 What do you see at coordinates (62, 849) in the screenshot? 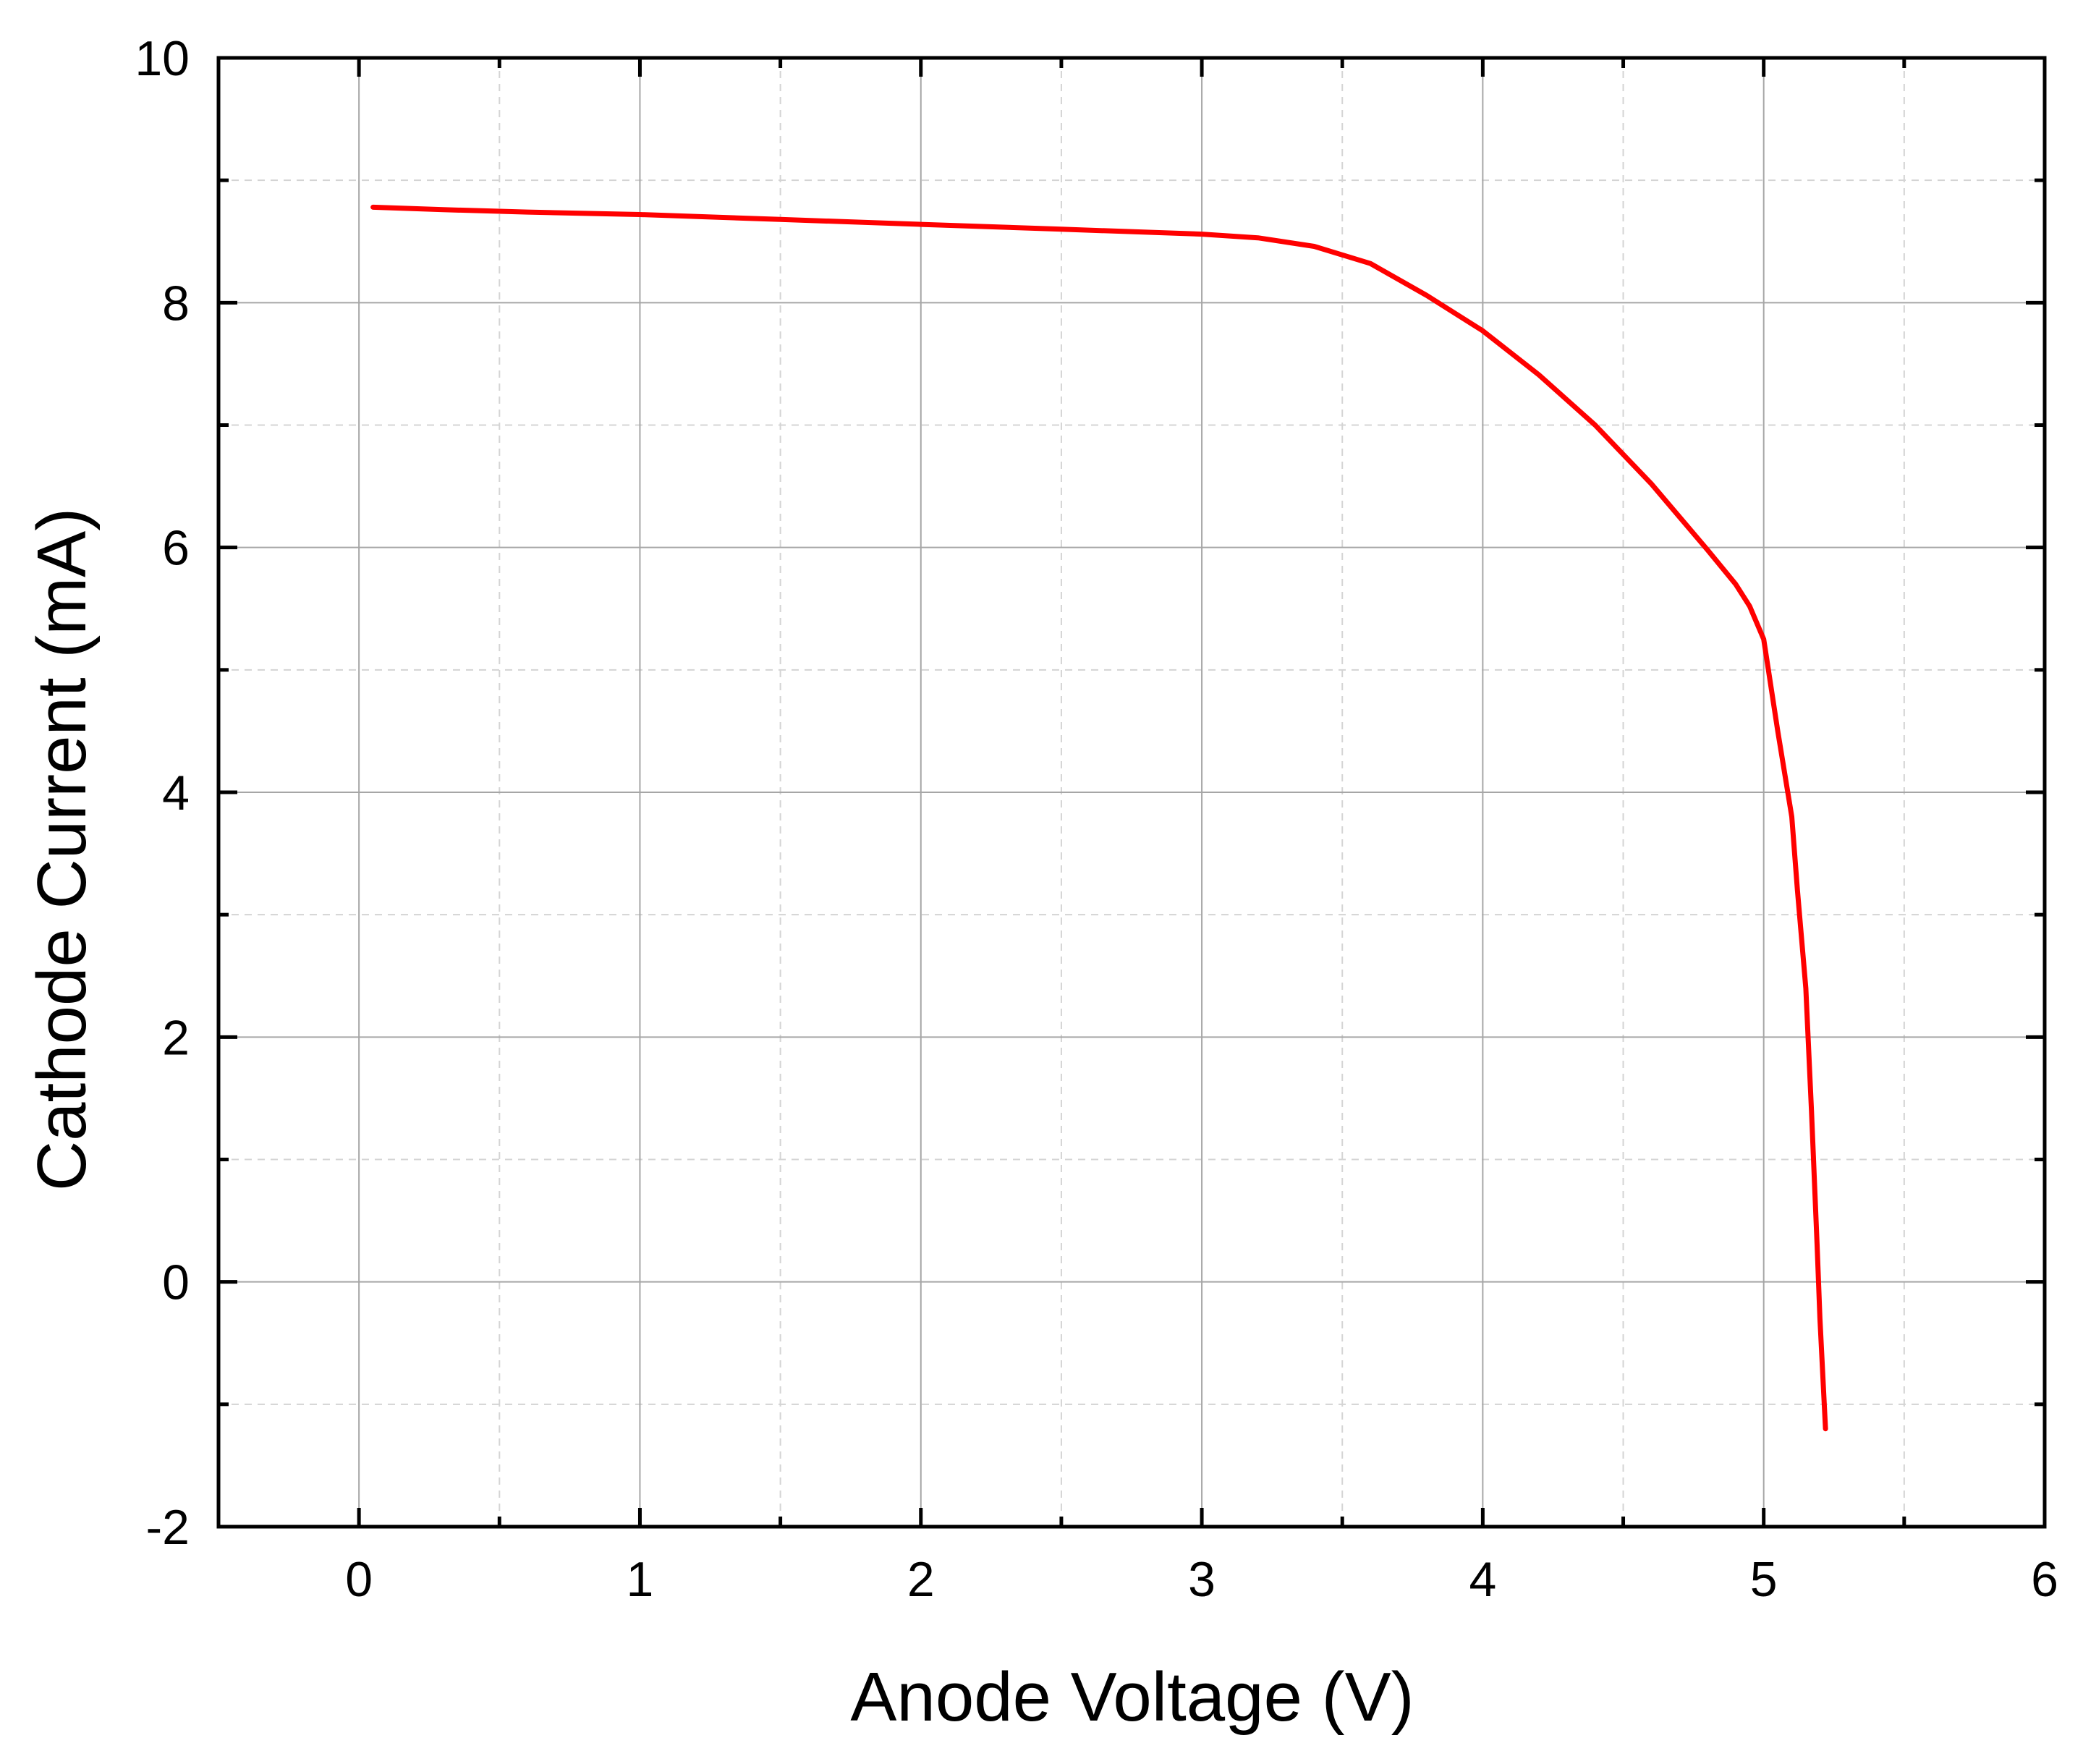
I see `y-axis-title: Cathode Current (mA)` at bounding box center [62, 849].